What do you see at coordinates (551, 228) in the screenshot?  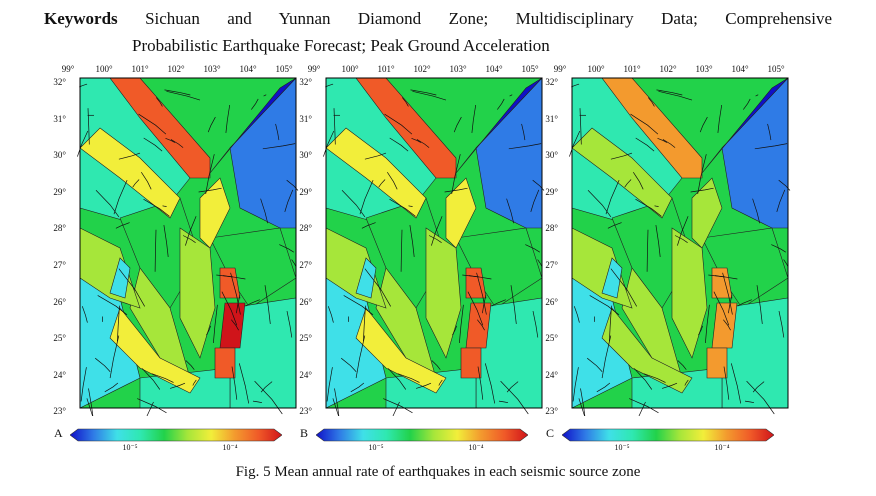 I see `lat-label: 28°` at bounding box center [551, 228].